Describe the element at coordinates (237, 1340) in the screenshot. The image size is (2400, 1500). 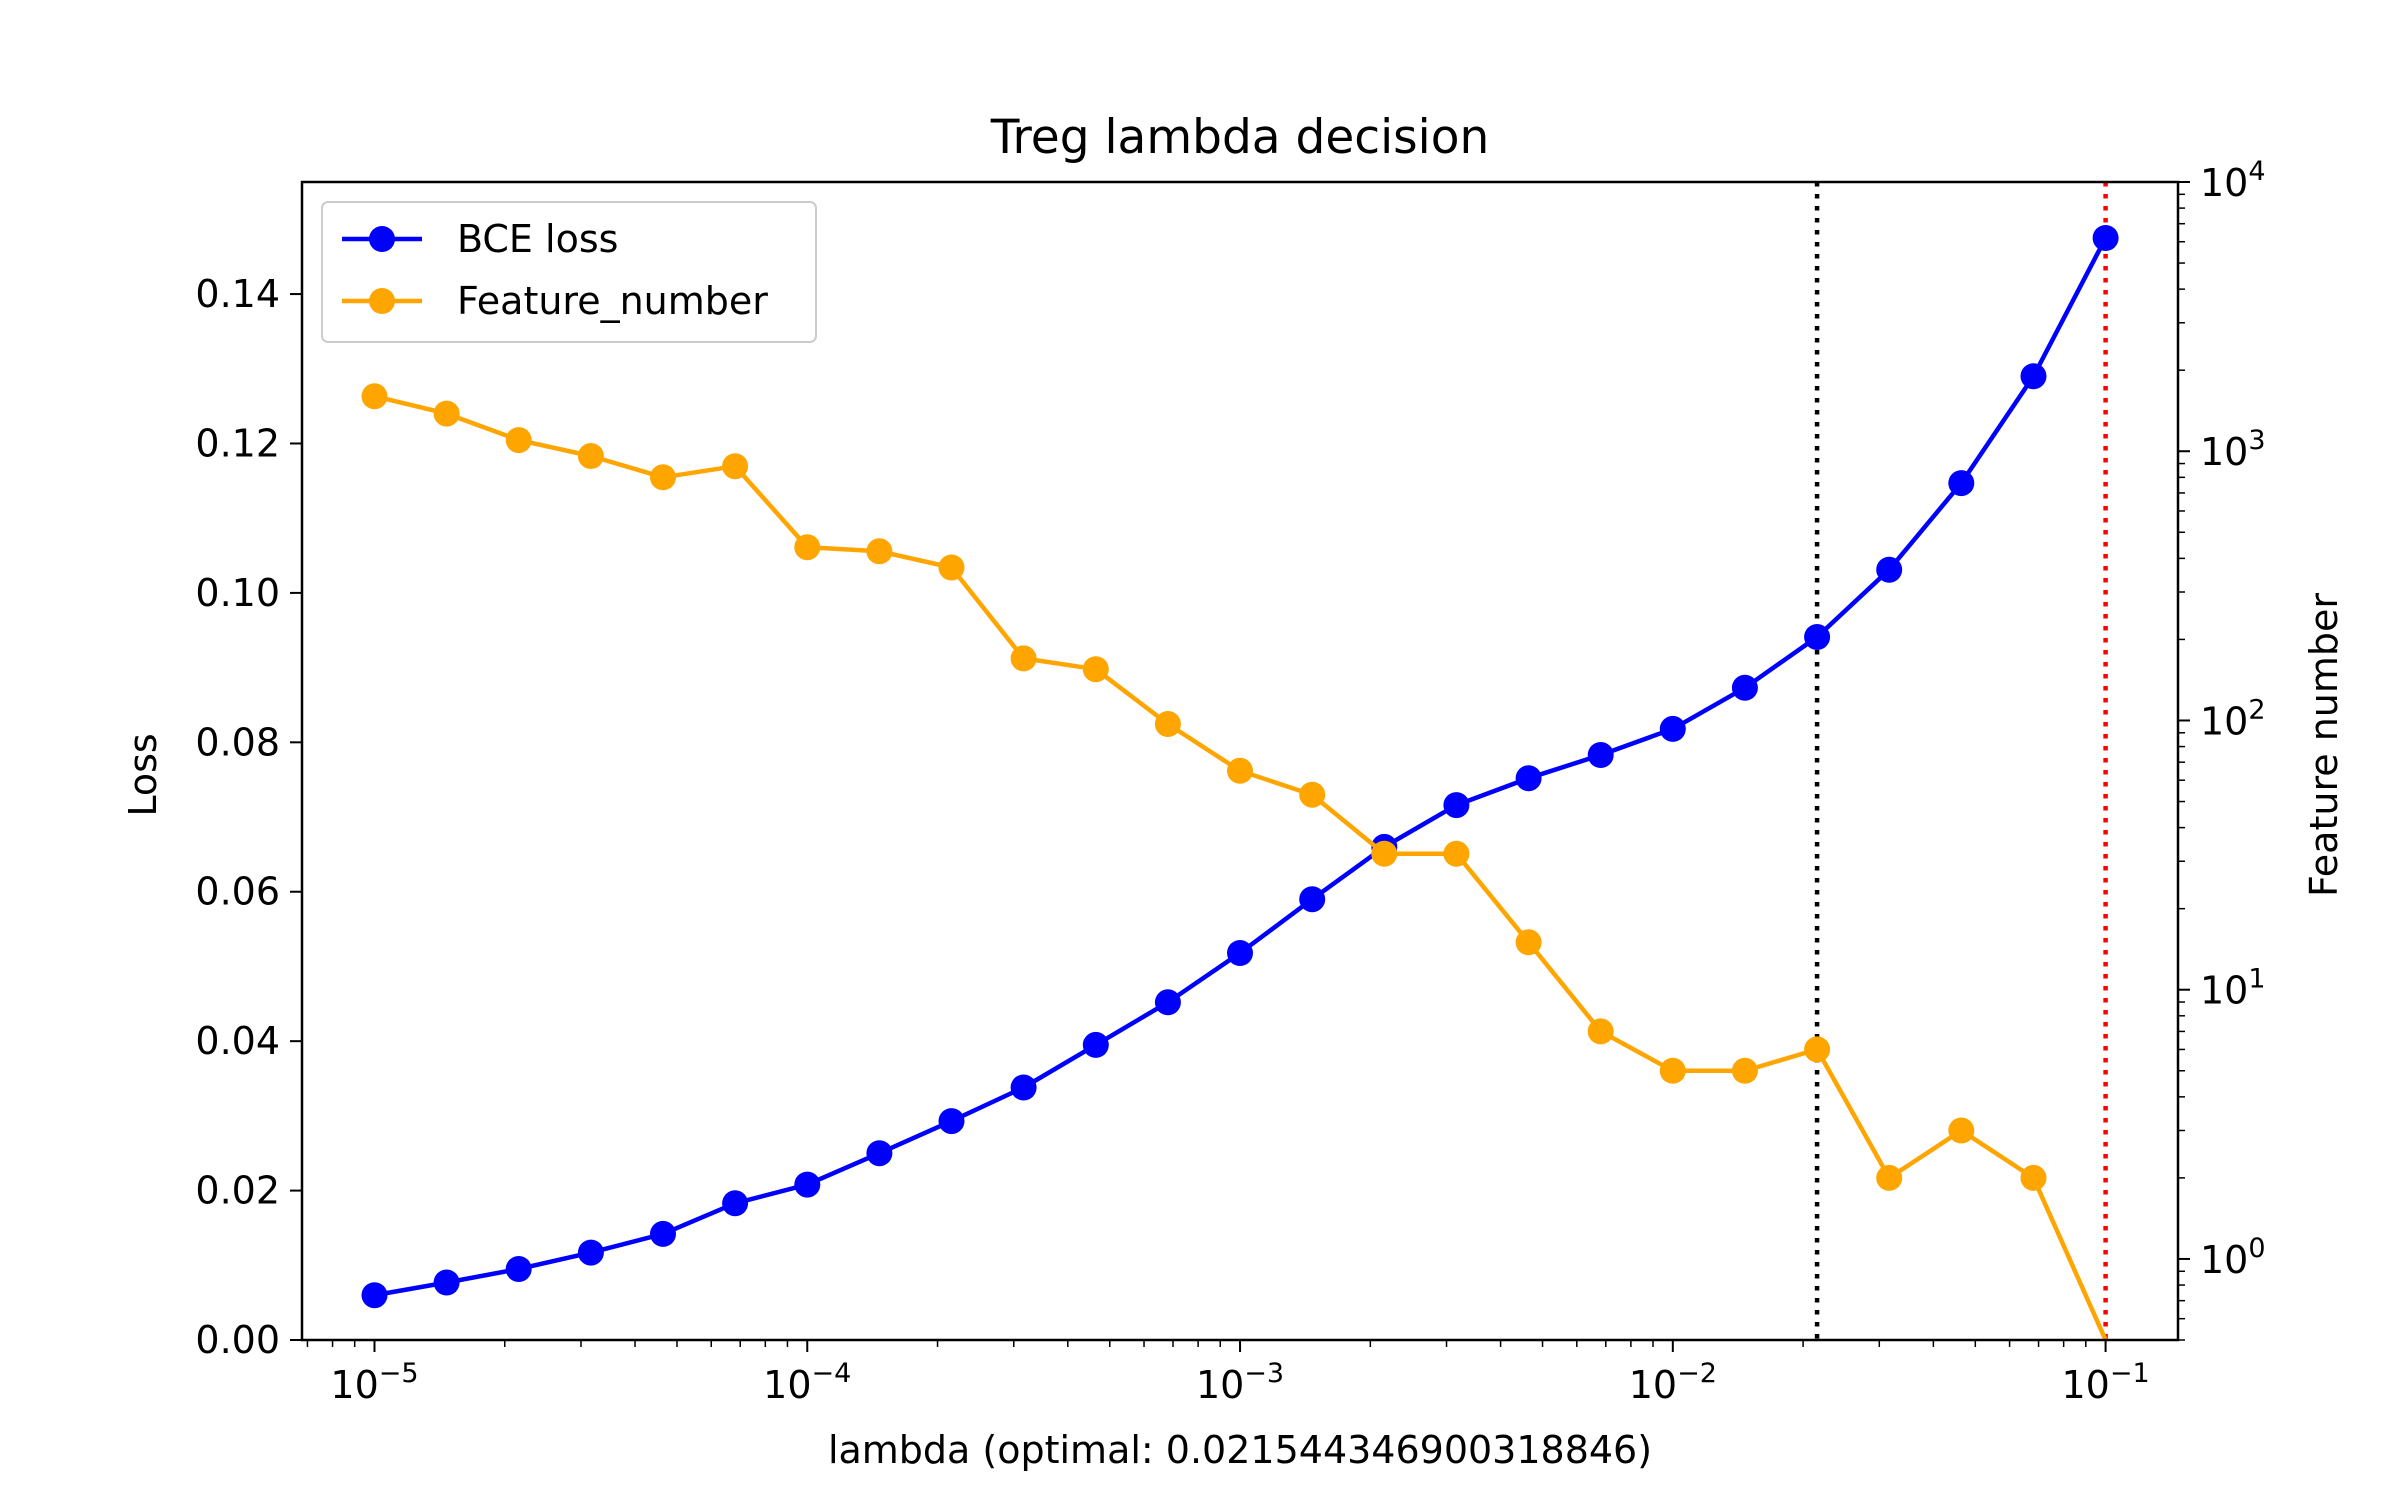
I see `y-left-tick-label: 0.00` at that location.